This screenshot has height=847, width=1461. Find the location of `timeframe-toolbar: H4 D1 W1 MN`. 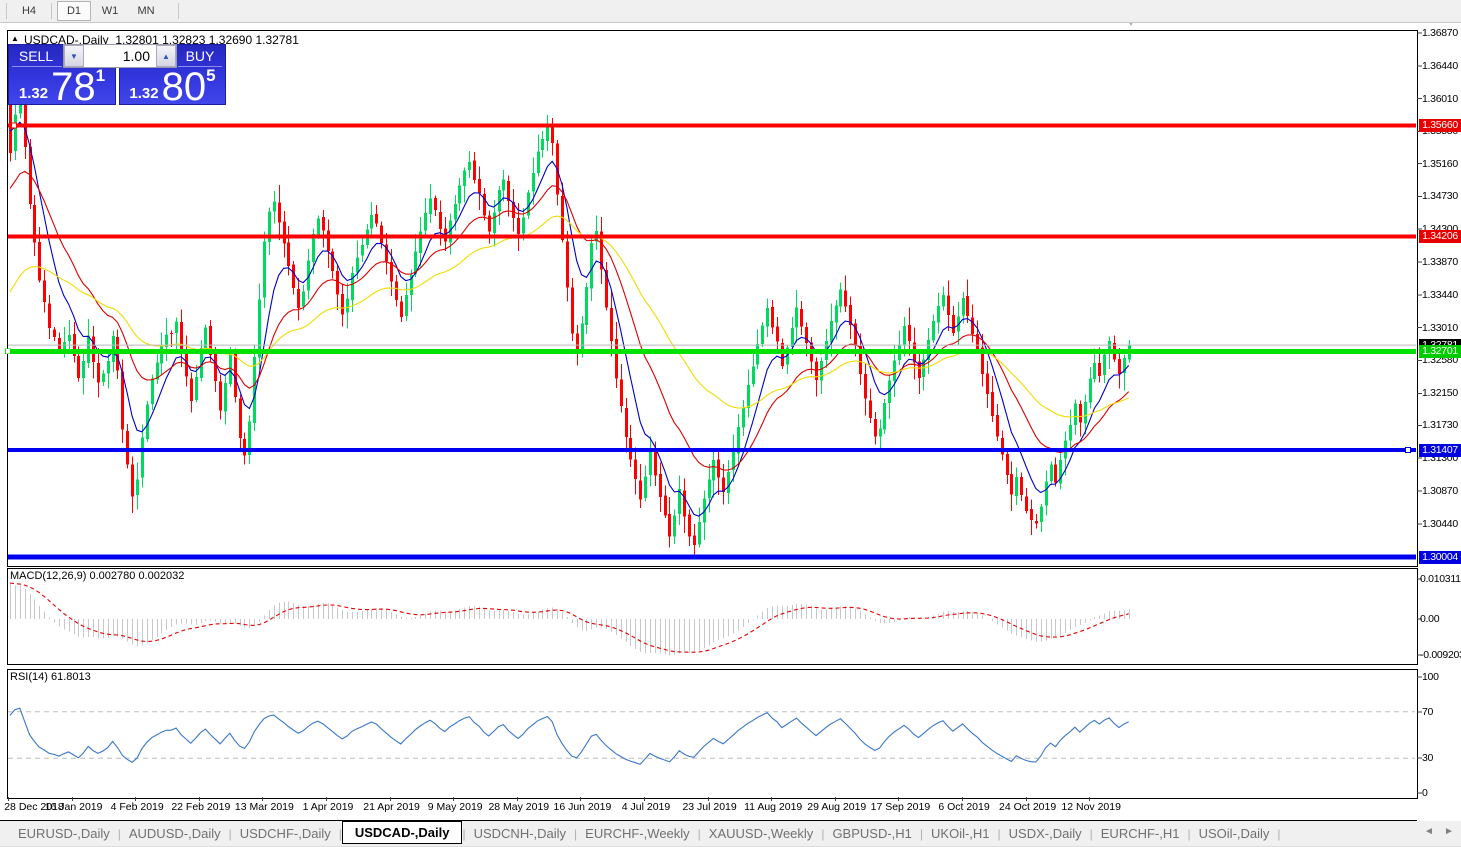

timeframe-toolbar: H4 D1 W1 MN is located at coordinates (730, 11).